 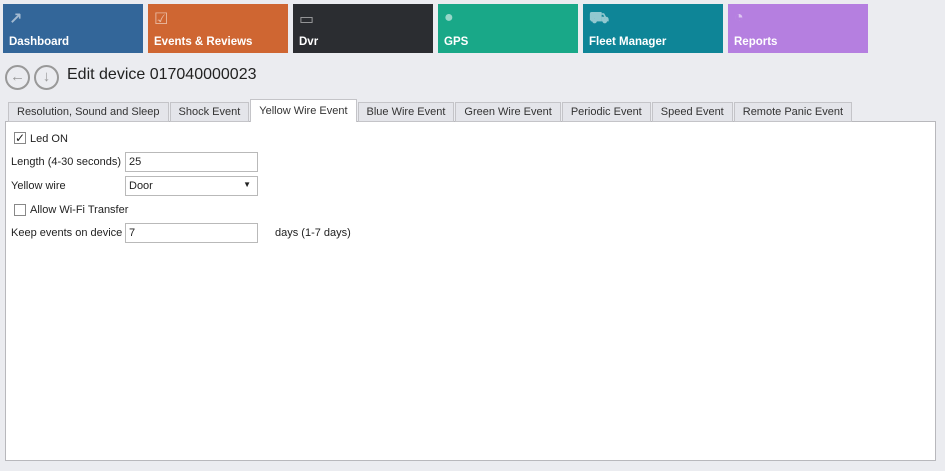 I want to click on keep-events-input: 7, so click(x=191, y=233).